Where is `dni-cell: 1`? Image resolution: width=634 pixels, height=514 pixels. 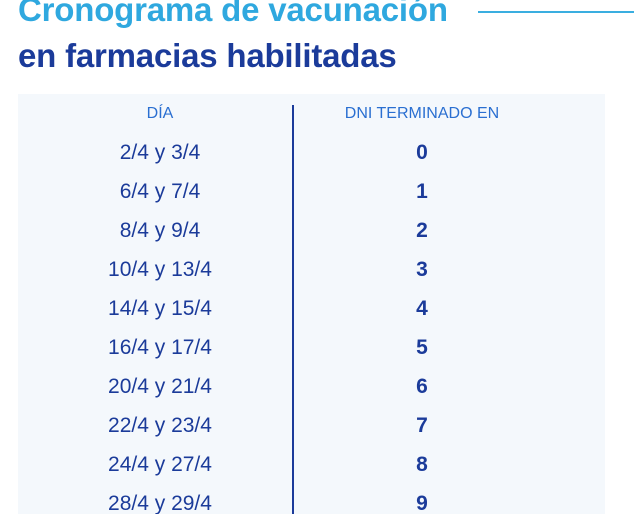
dni-cell: 1 is located at coordinates (422, 191).